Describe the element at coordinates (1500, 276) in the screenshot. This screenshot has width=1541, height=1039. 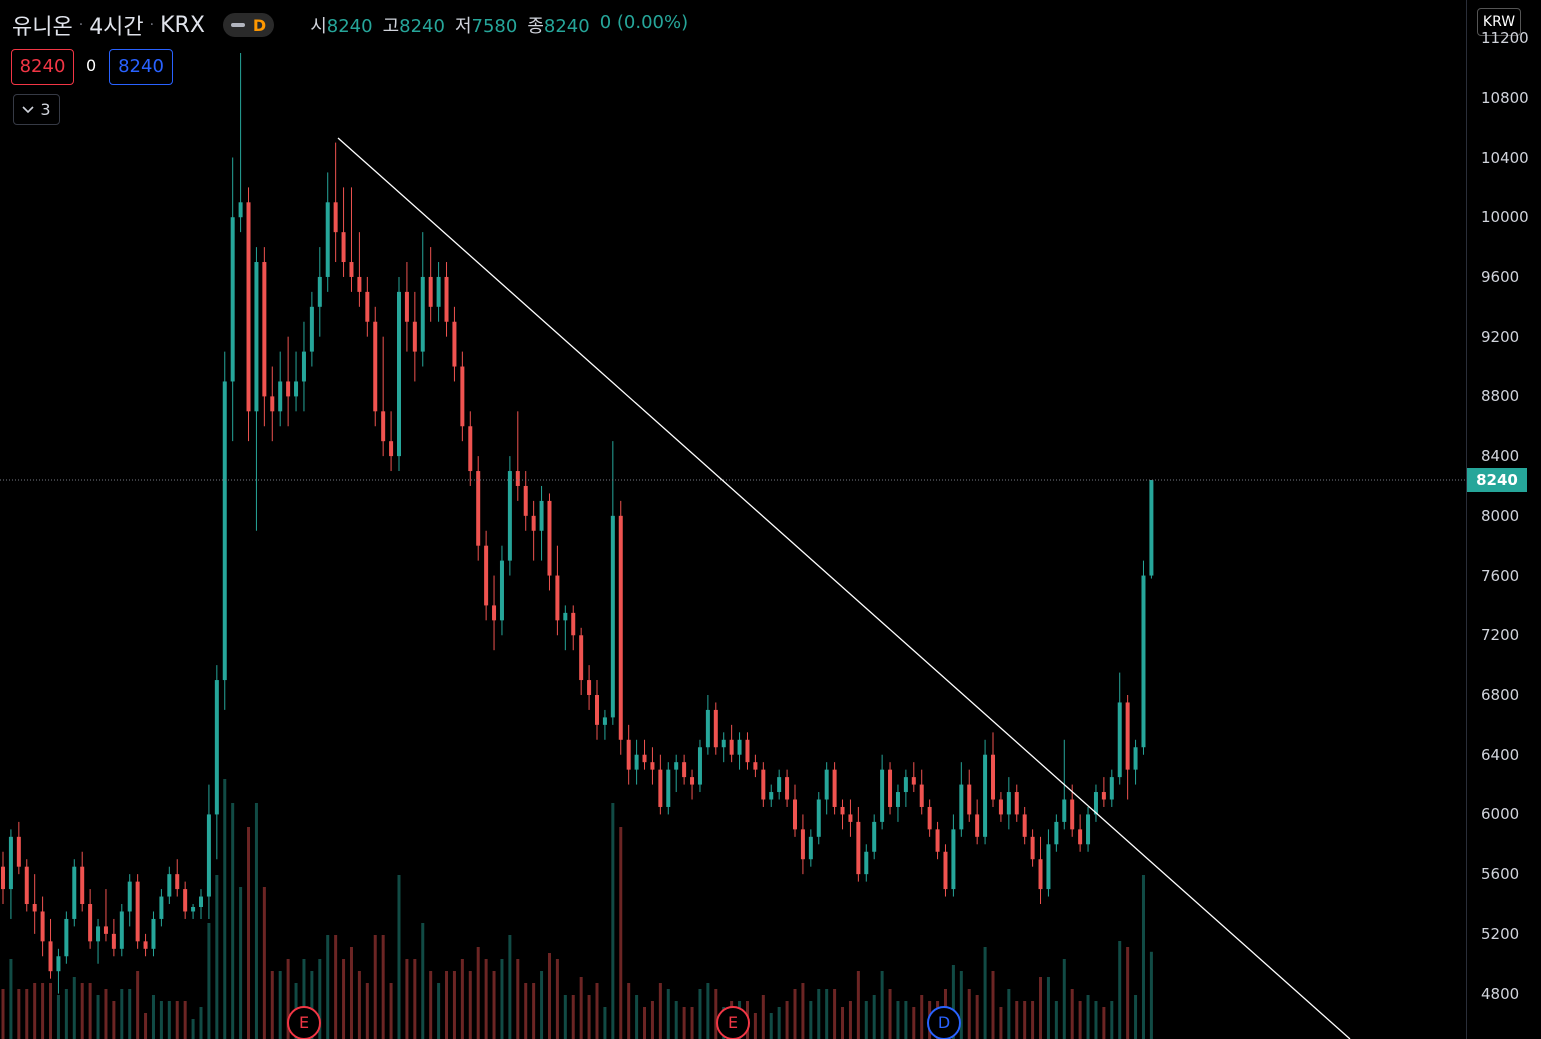
I see `price-tick-label: 9600` at that location.